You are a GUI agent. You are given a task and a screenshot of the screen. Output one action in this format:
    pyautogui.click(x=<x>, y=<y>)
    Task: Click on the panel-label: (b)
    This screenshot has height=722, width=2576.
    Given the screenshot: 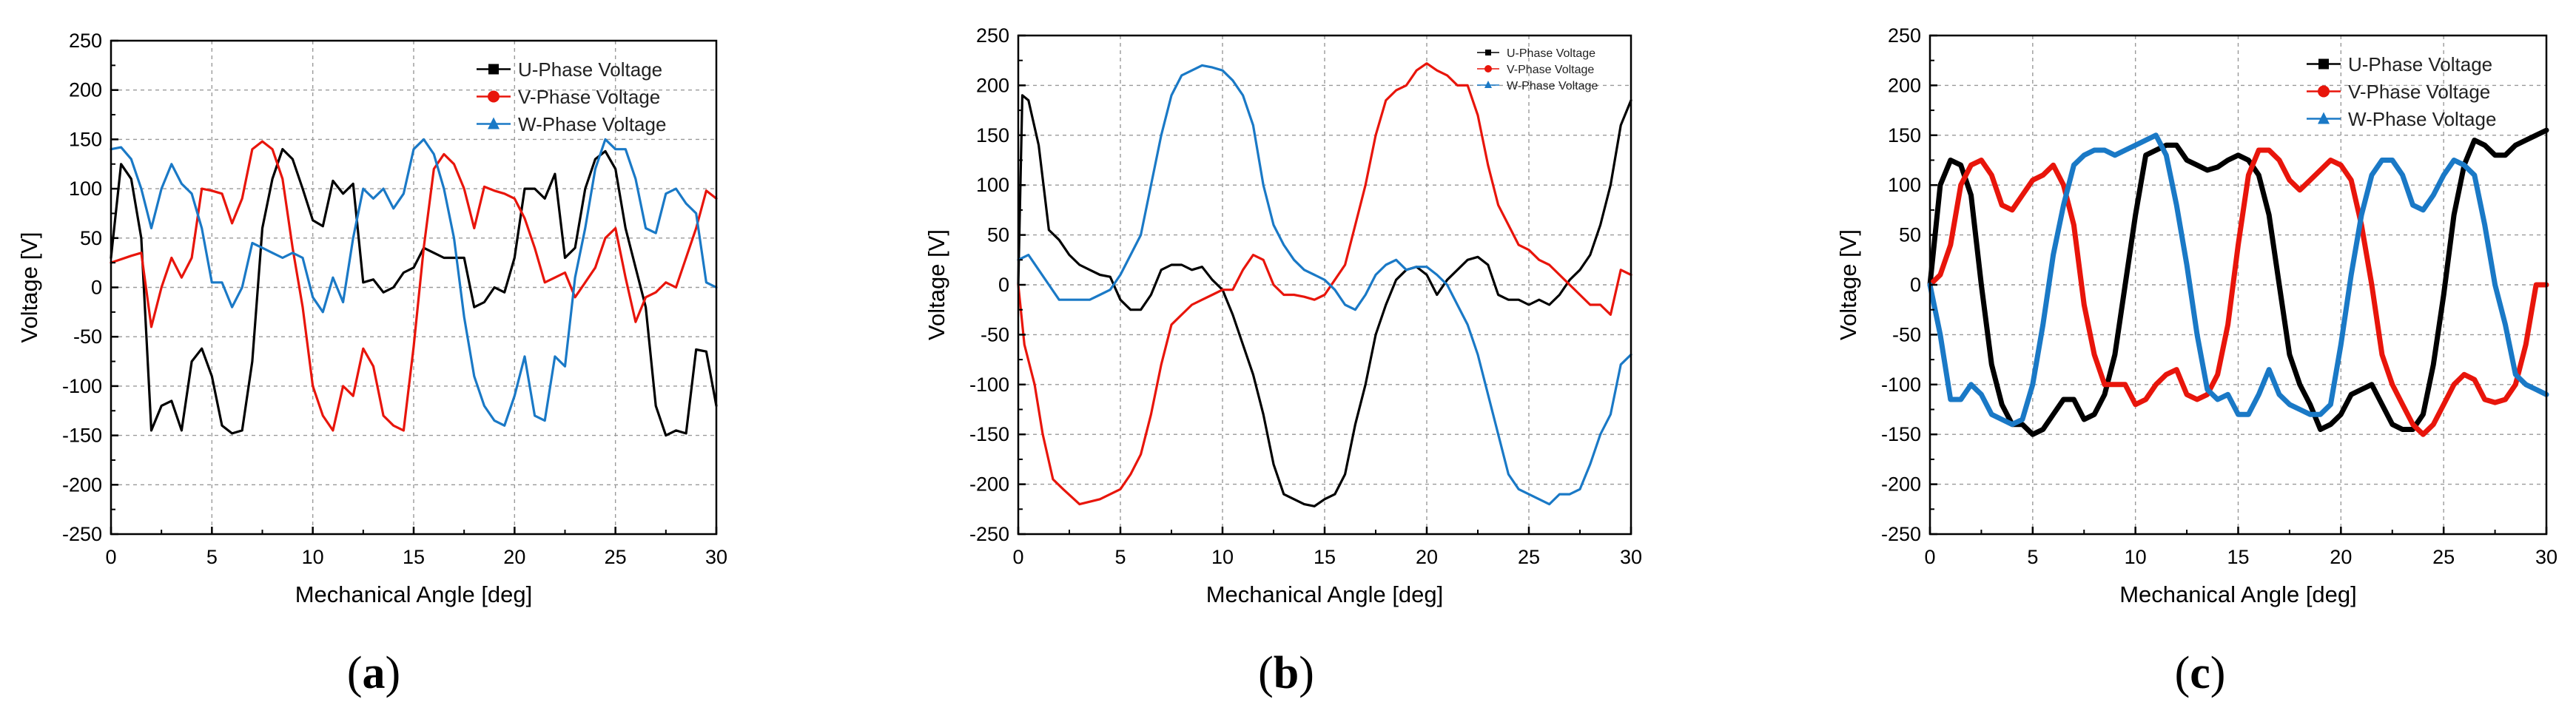 What is the action you would take?
    pyautogui.click(x=1286, y=673)
    